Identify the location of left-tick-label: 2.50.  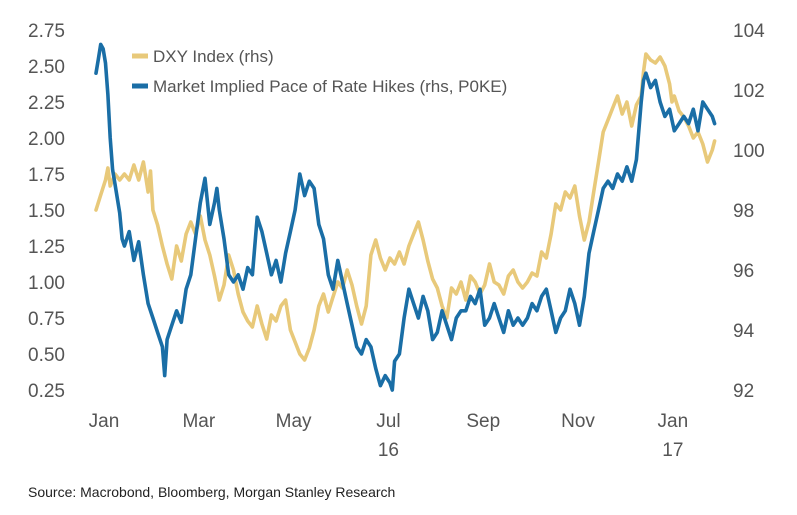
(46, 67).